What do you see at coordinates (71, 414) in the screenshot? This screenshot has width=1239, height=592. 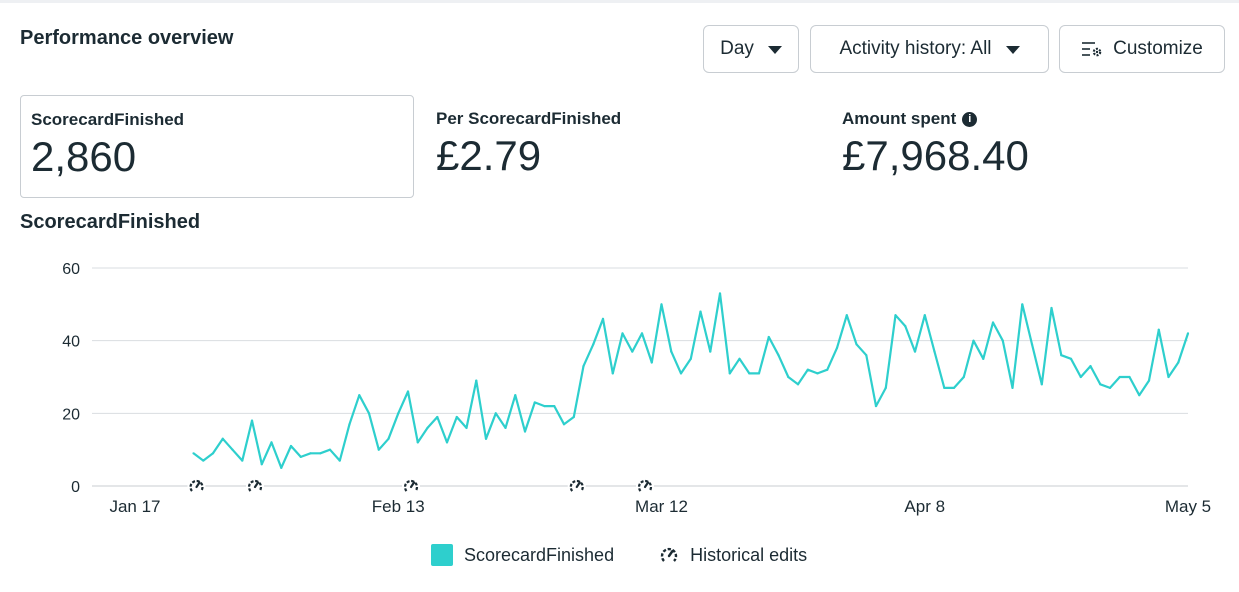 I see `y-tick-label: 20` at bounding box center [71, 414].